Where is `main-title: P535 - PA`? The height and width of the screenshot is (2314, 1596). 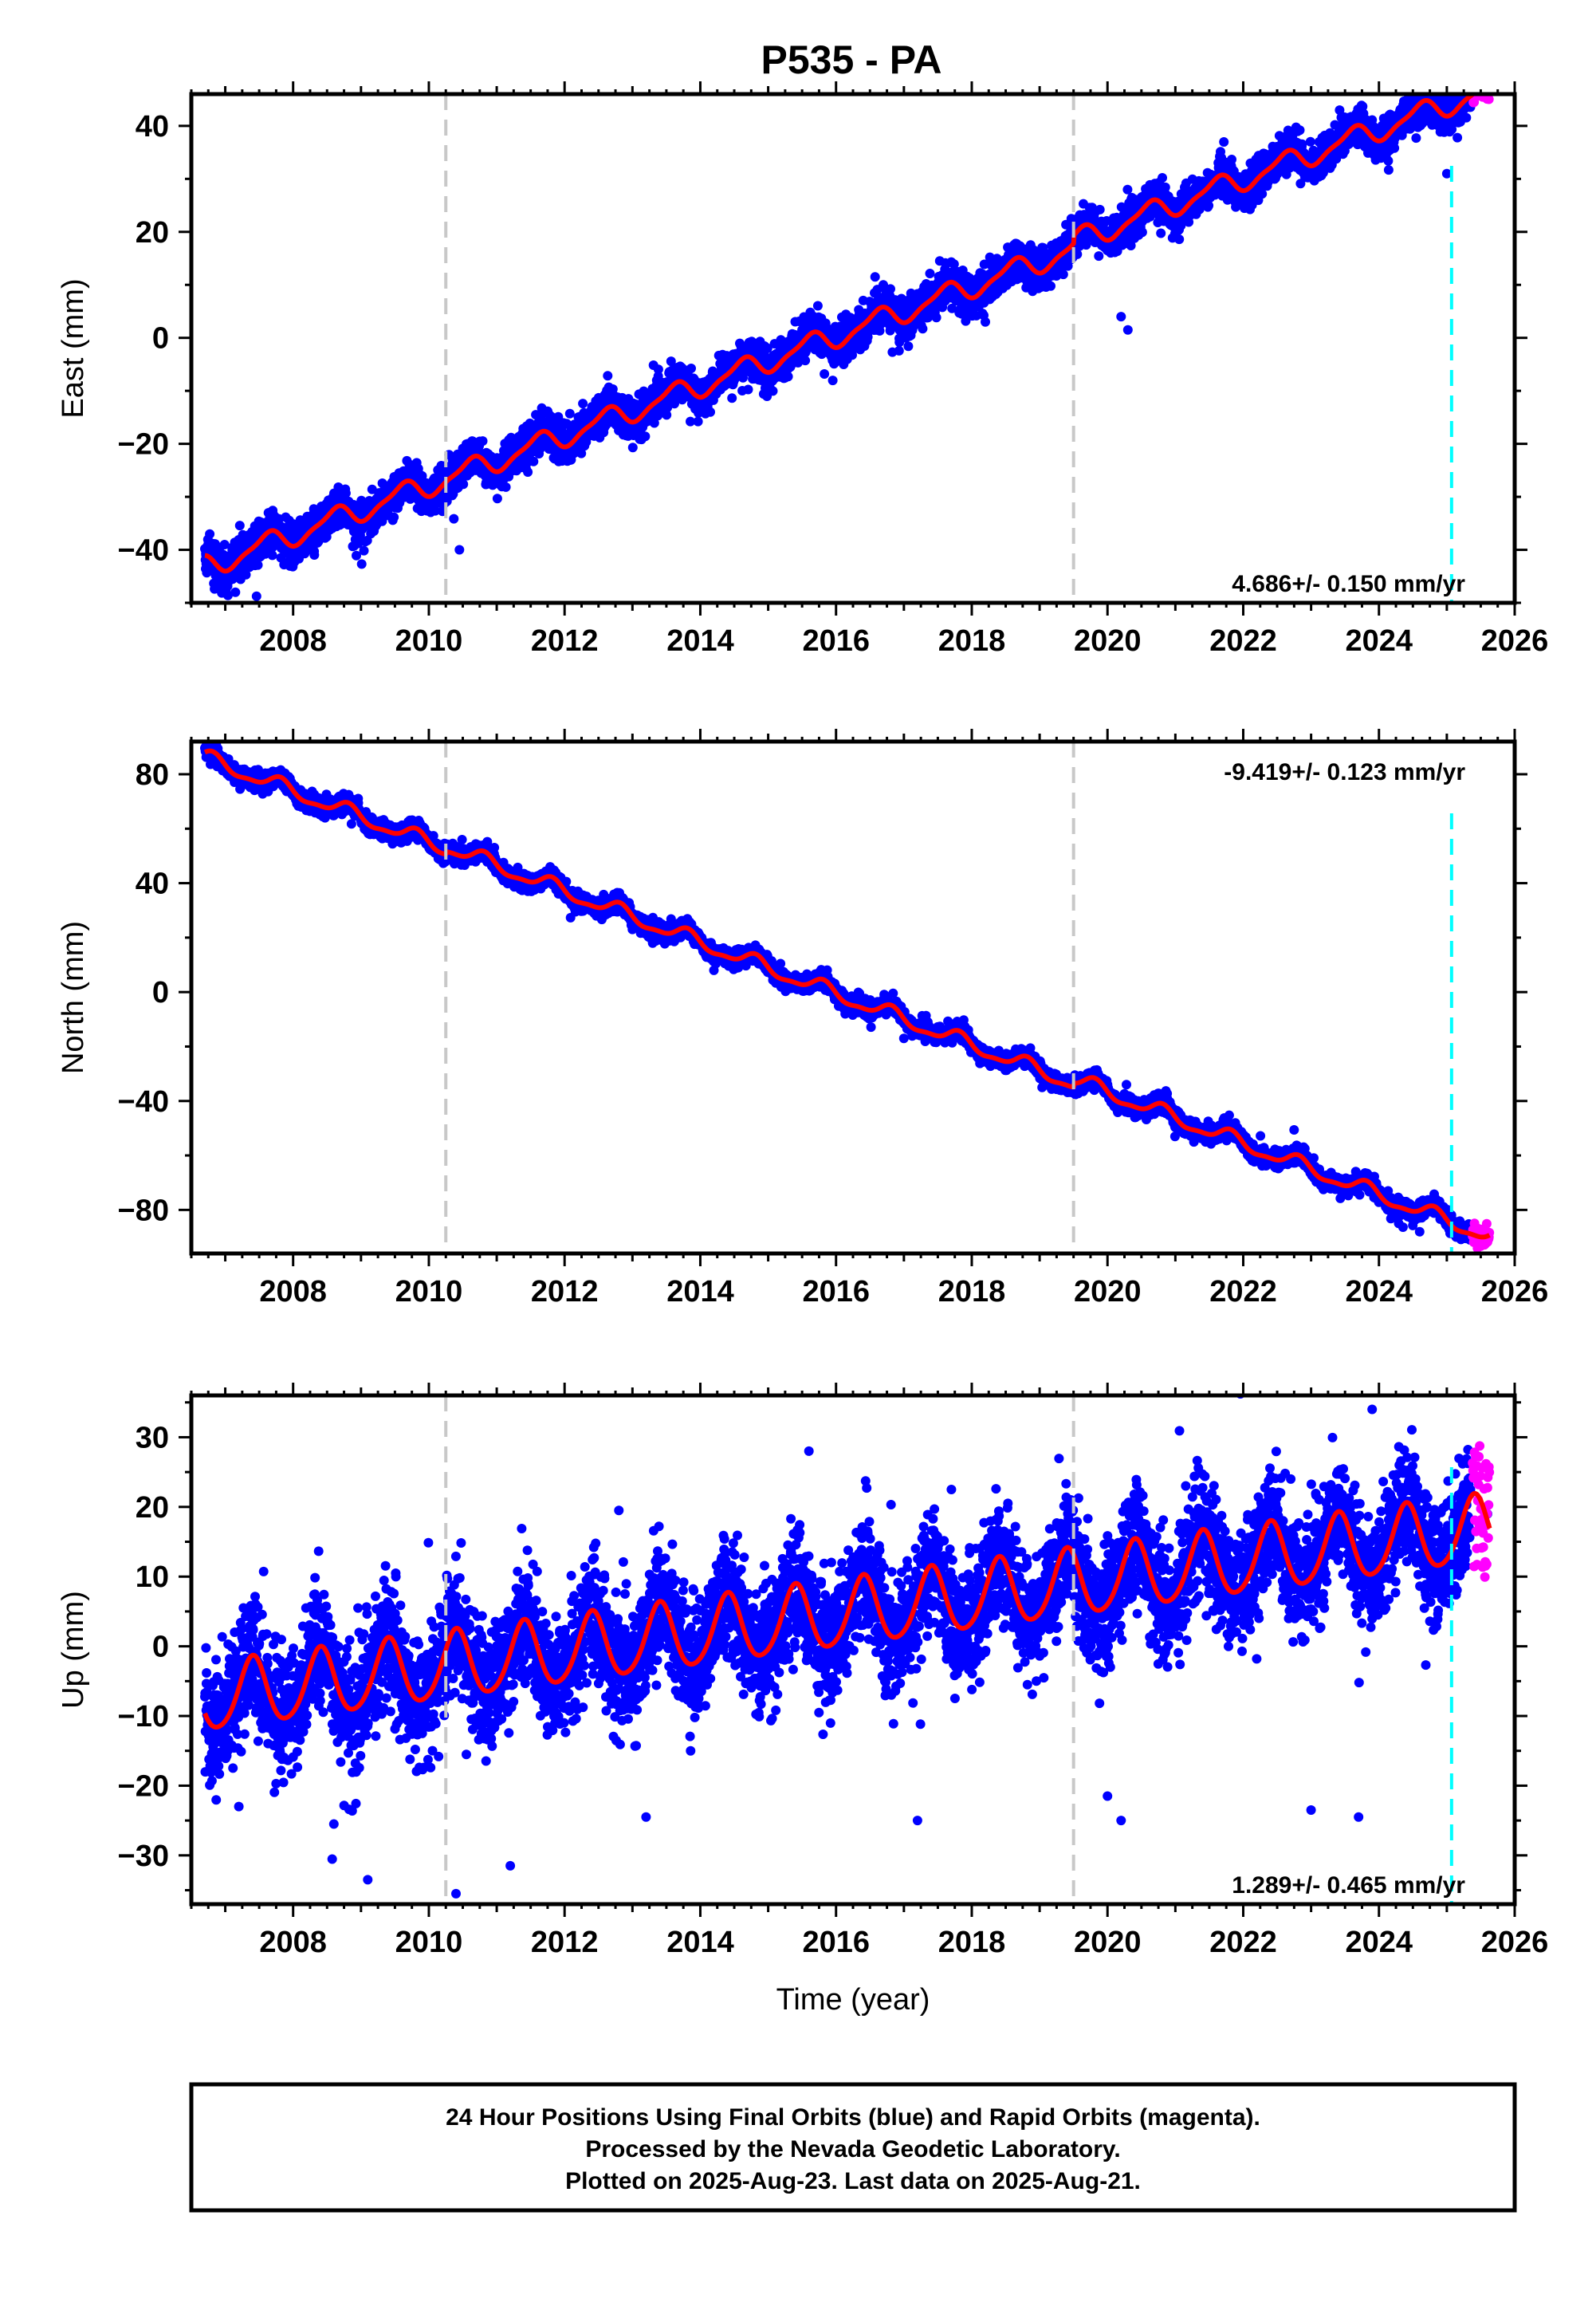
main-title: P535 - PA is located at coordinates (851, 60).